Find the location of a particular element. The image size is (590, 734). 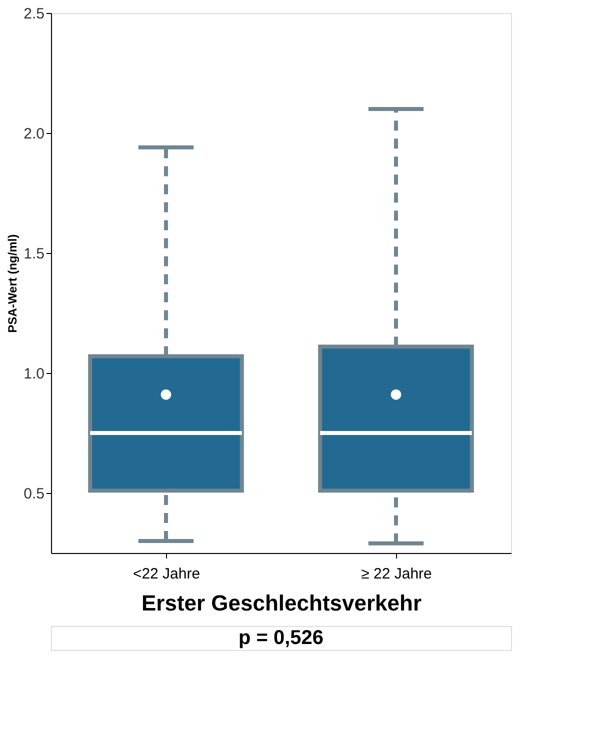

y-tick-label: 2.5 is located at coordinates (34, 14).